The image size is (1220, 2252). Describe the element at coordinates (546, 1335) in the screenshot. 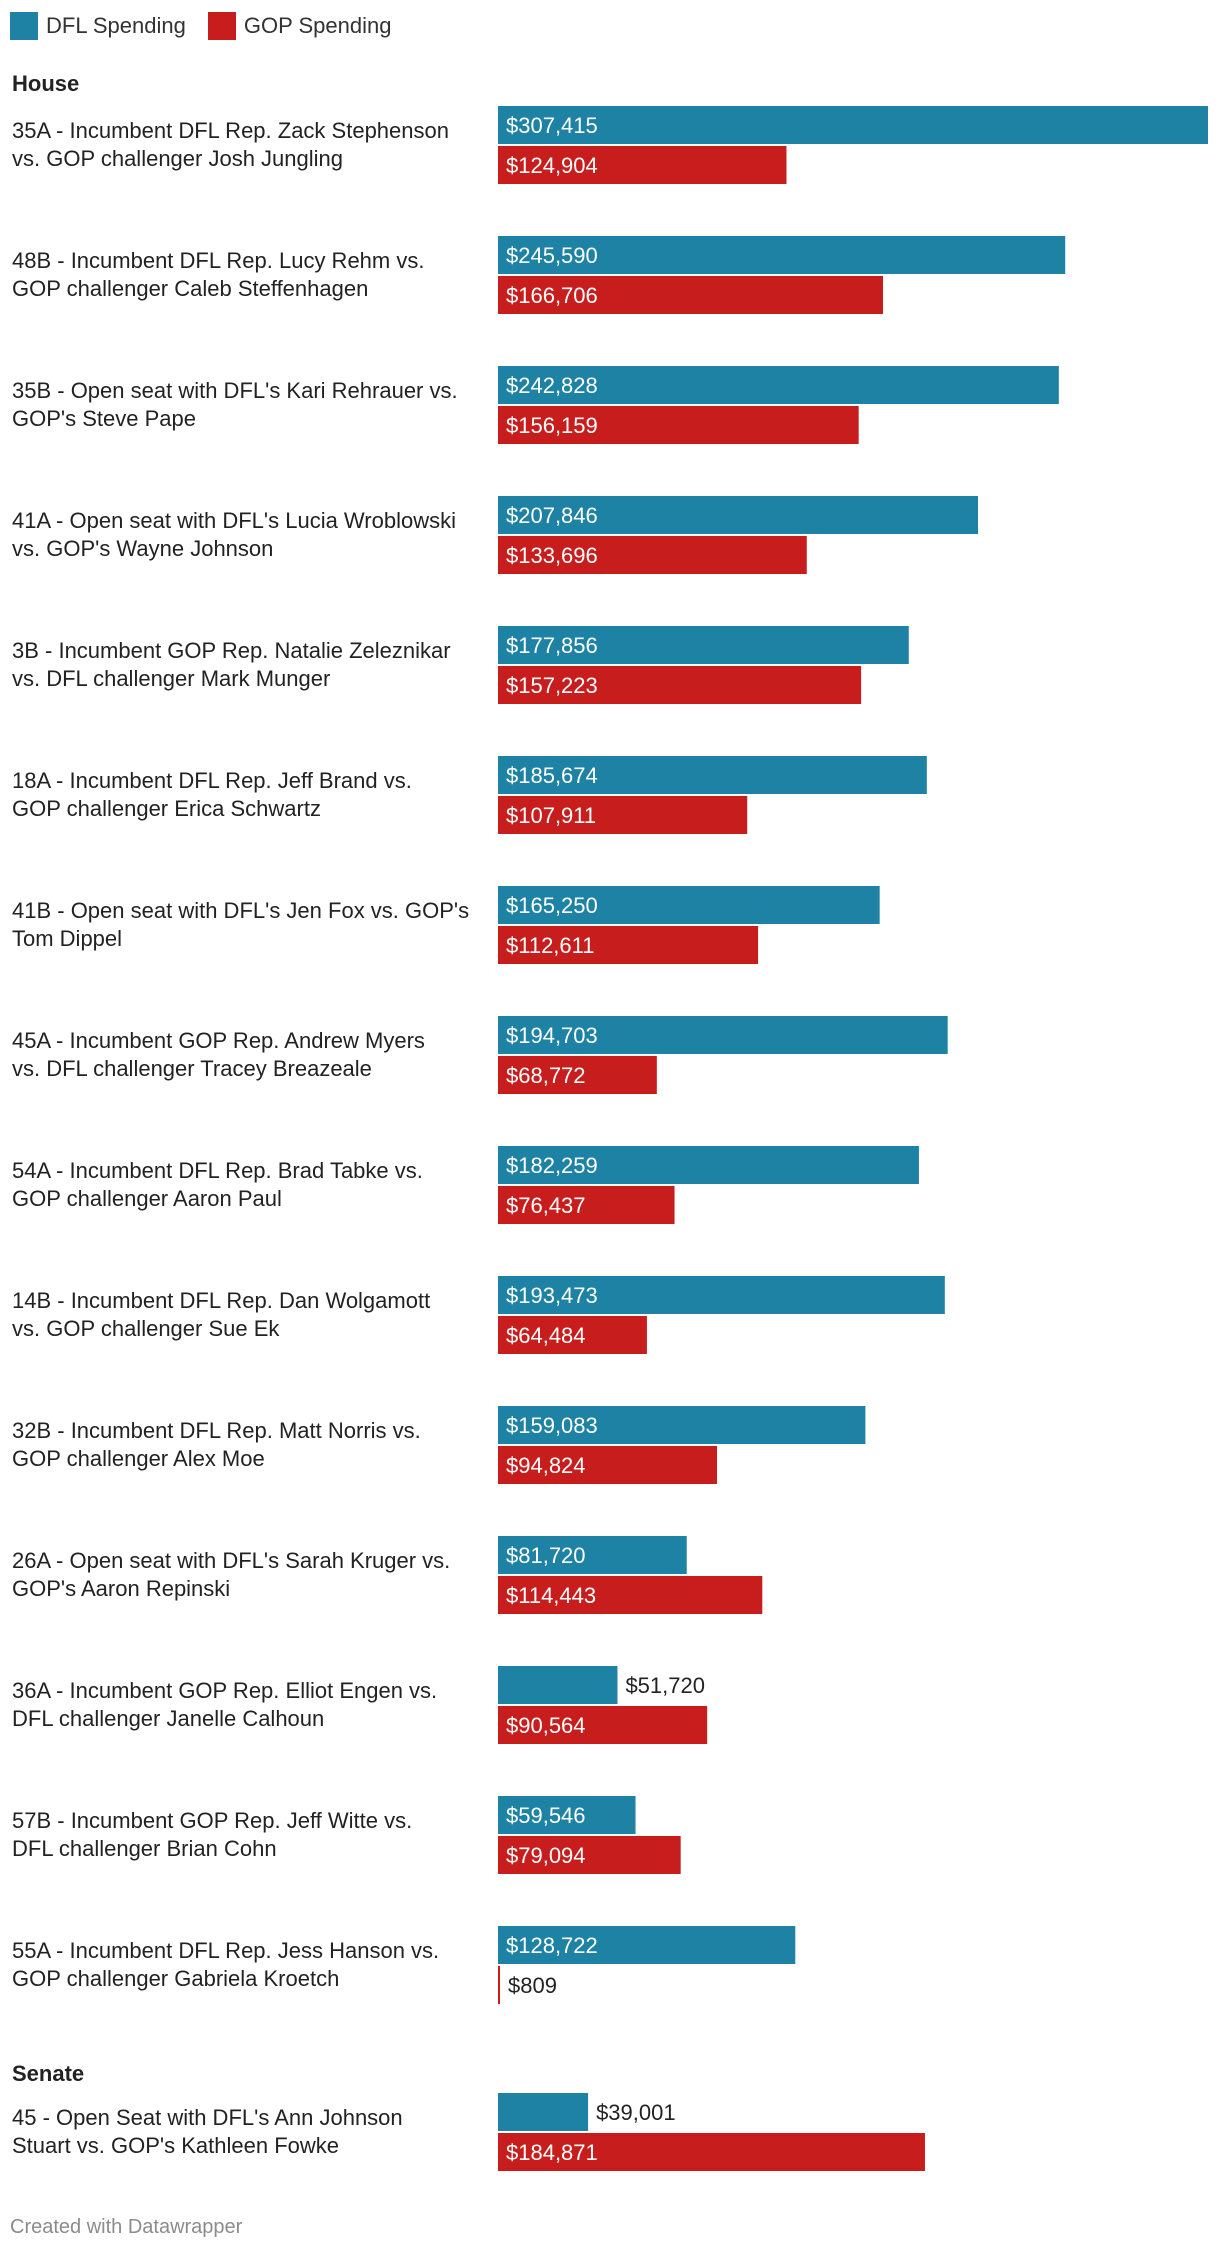

I see `bar-value-gop: $64,484` at that location.